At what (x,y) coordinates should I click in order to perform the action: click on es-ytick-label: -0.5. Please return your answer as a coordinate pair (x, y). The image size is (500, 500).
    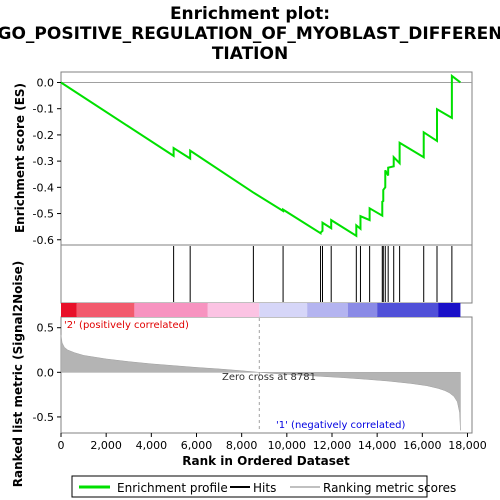
    Looking at the image, I should click on (43, 214).